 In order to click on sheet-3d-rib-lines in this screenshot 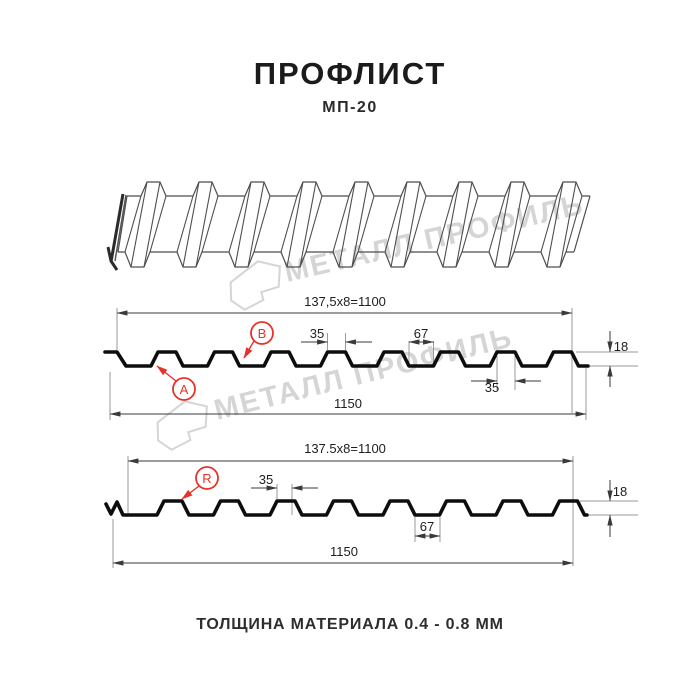, I will do `click(353, 224)`.